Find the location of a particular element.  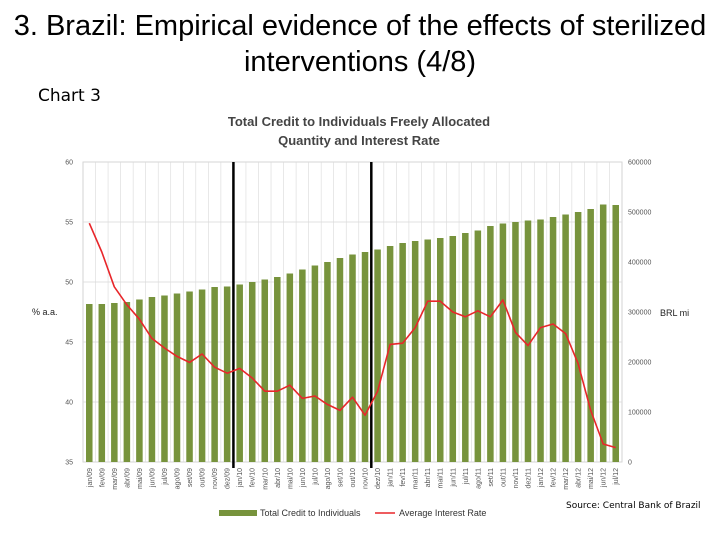

x-tick-mai/09: mai/09 is located at coordinates (140, 478).